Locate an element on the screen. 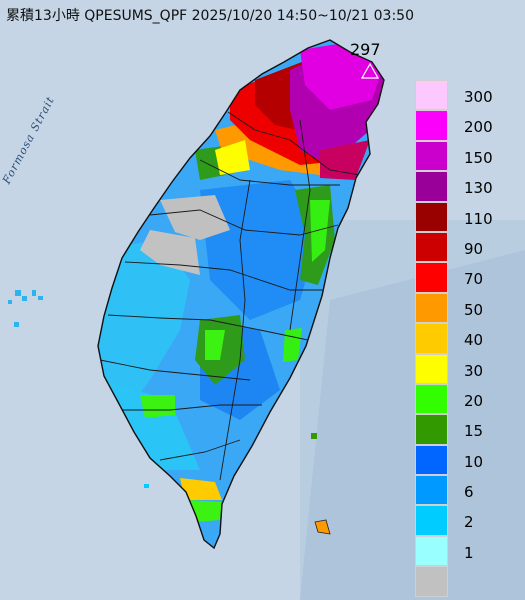 The image size is (525, 600). legend-label: 70 is located at coordinates (474, 279).